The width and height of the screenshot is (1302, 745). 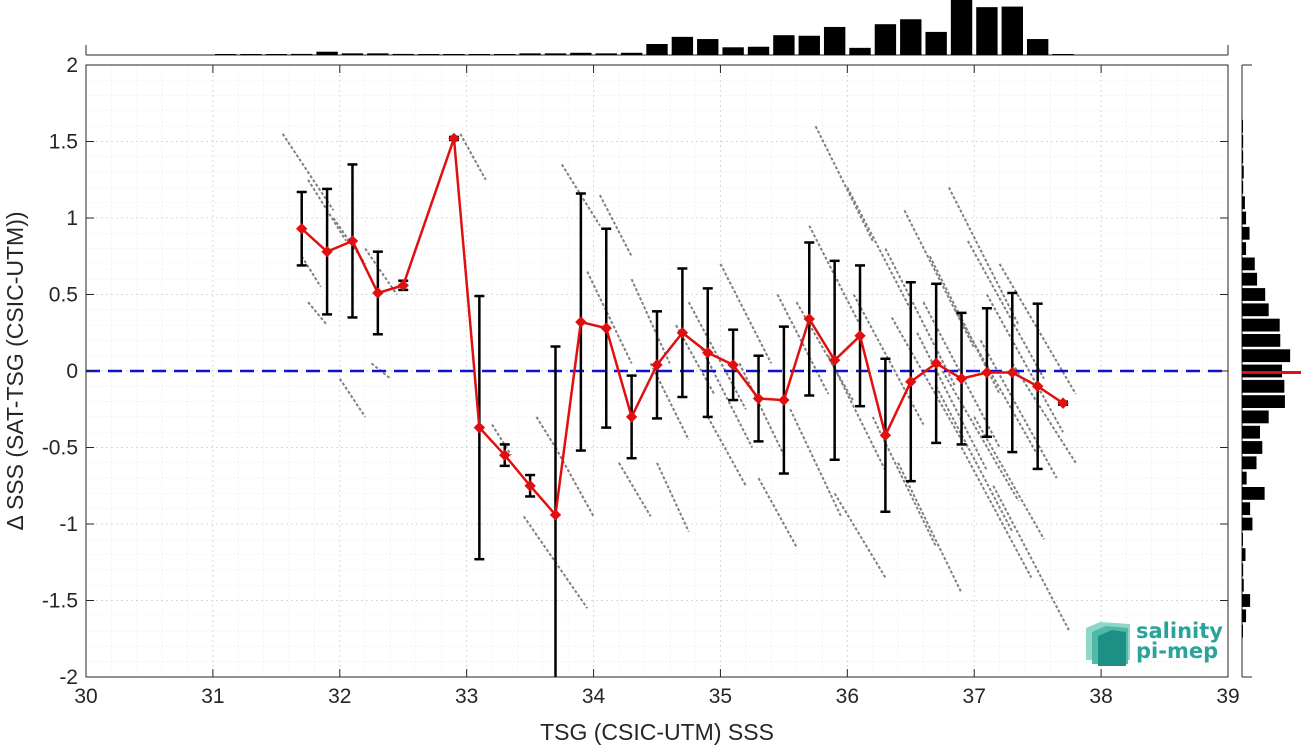 What do you see at coordinates (1100, 696) in the screenshot?
I see `x-tick-label: 38` at bounding box center [1100, 696].